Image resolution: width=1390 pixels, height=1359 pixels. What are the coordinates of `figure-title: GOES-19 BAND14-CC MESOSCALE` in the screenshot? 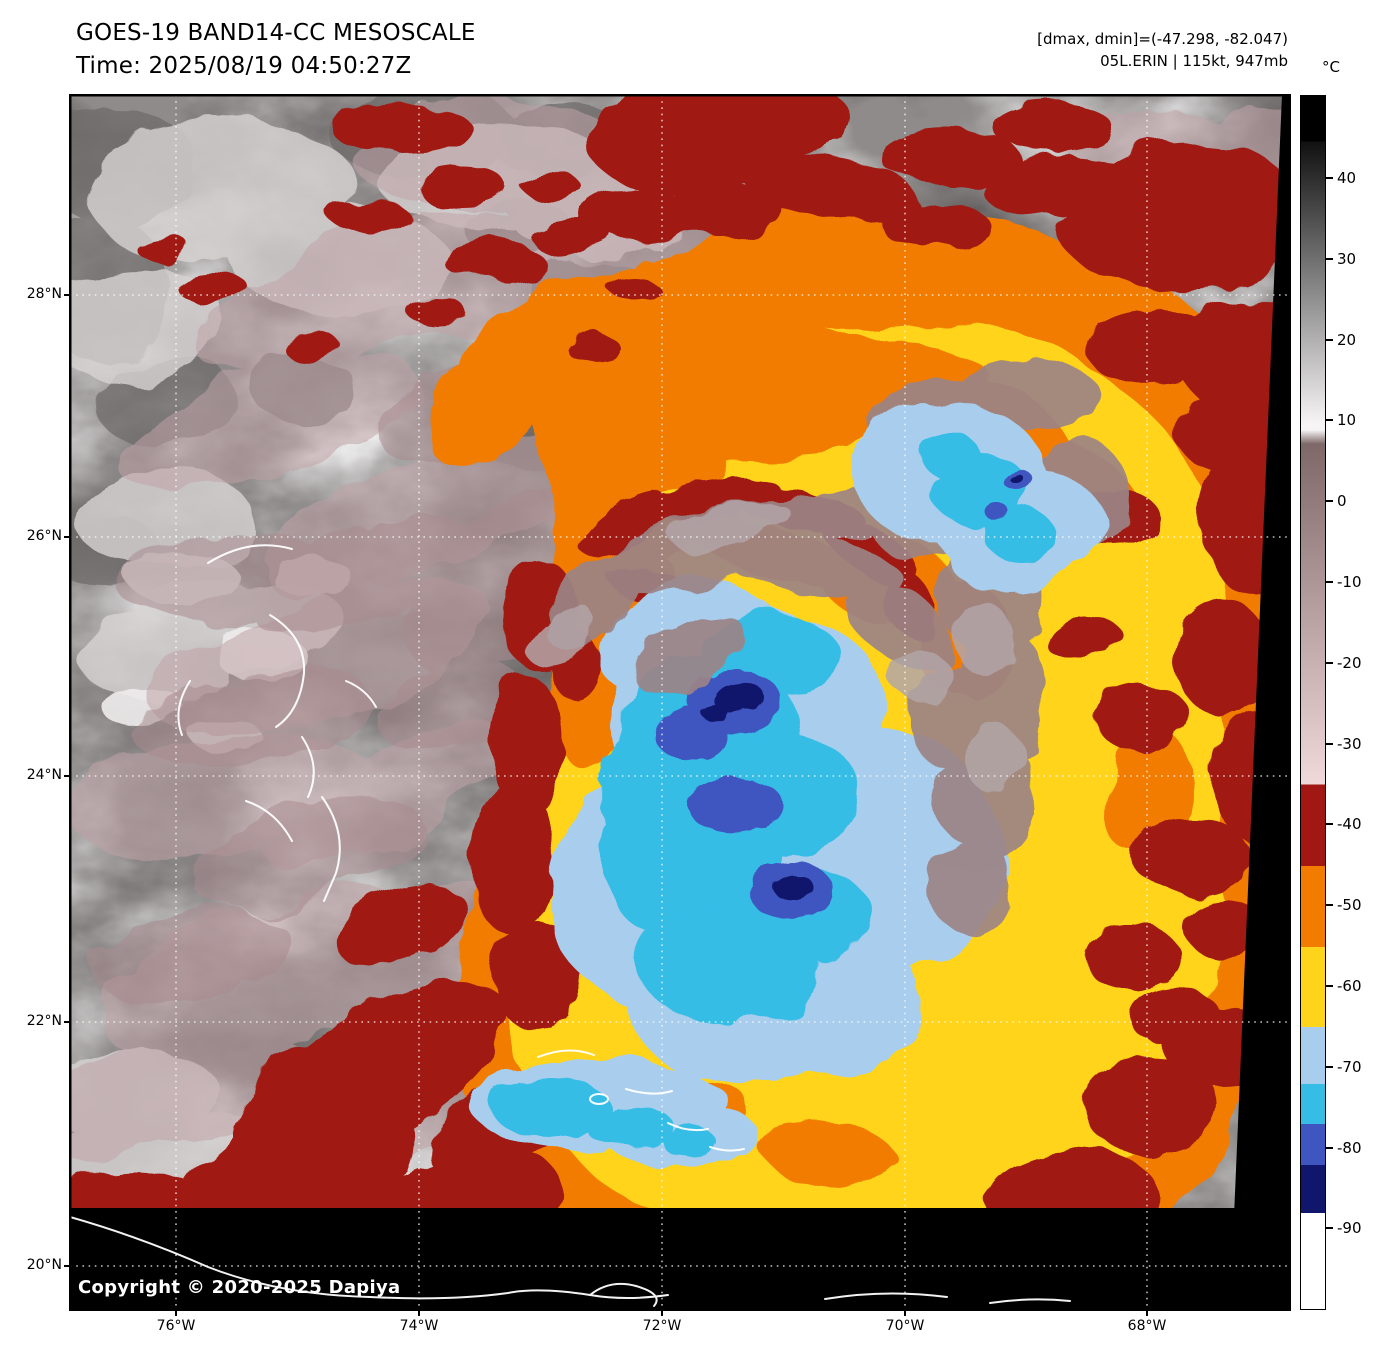 It's located at (276, 33).